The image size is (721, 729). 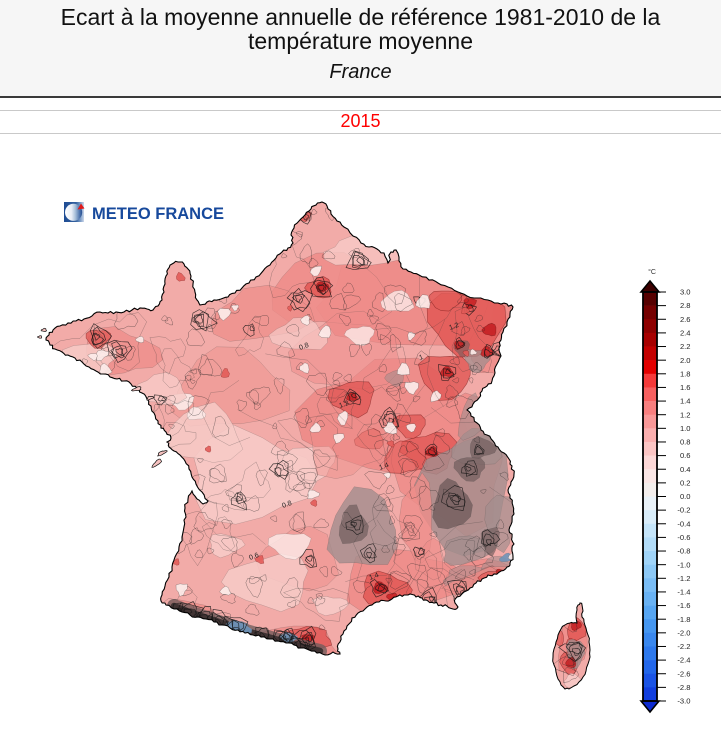 I want to click on svg-text: -0.4, so click(x=683, y=523).